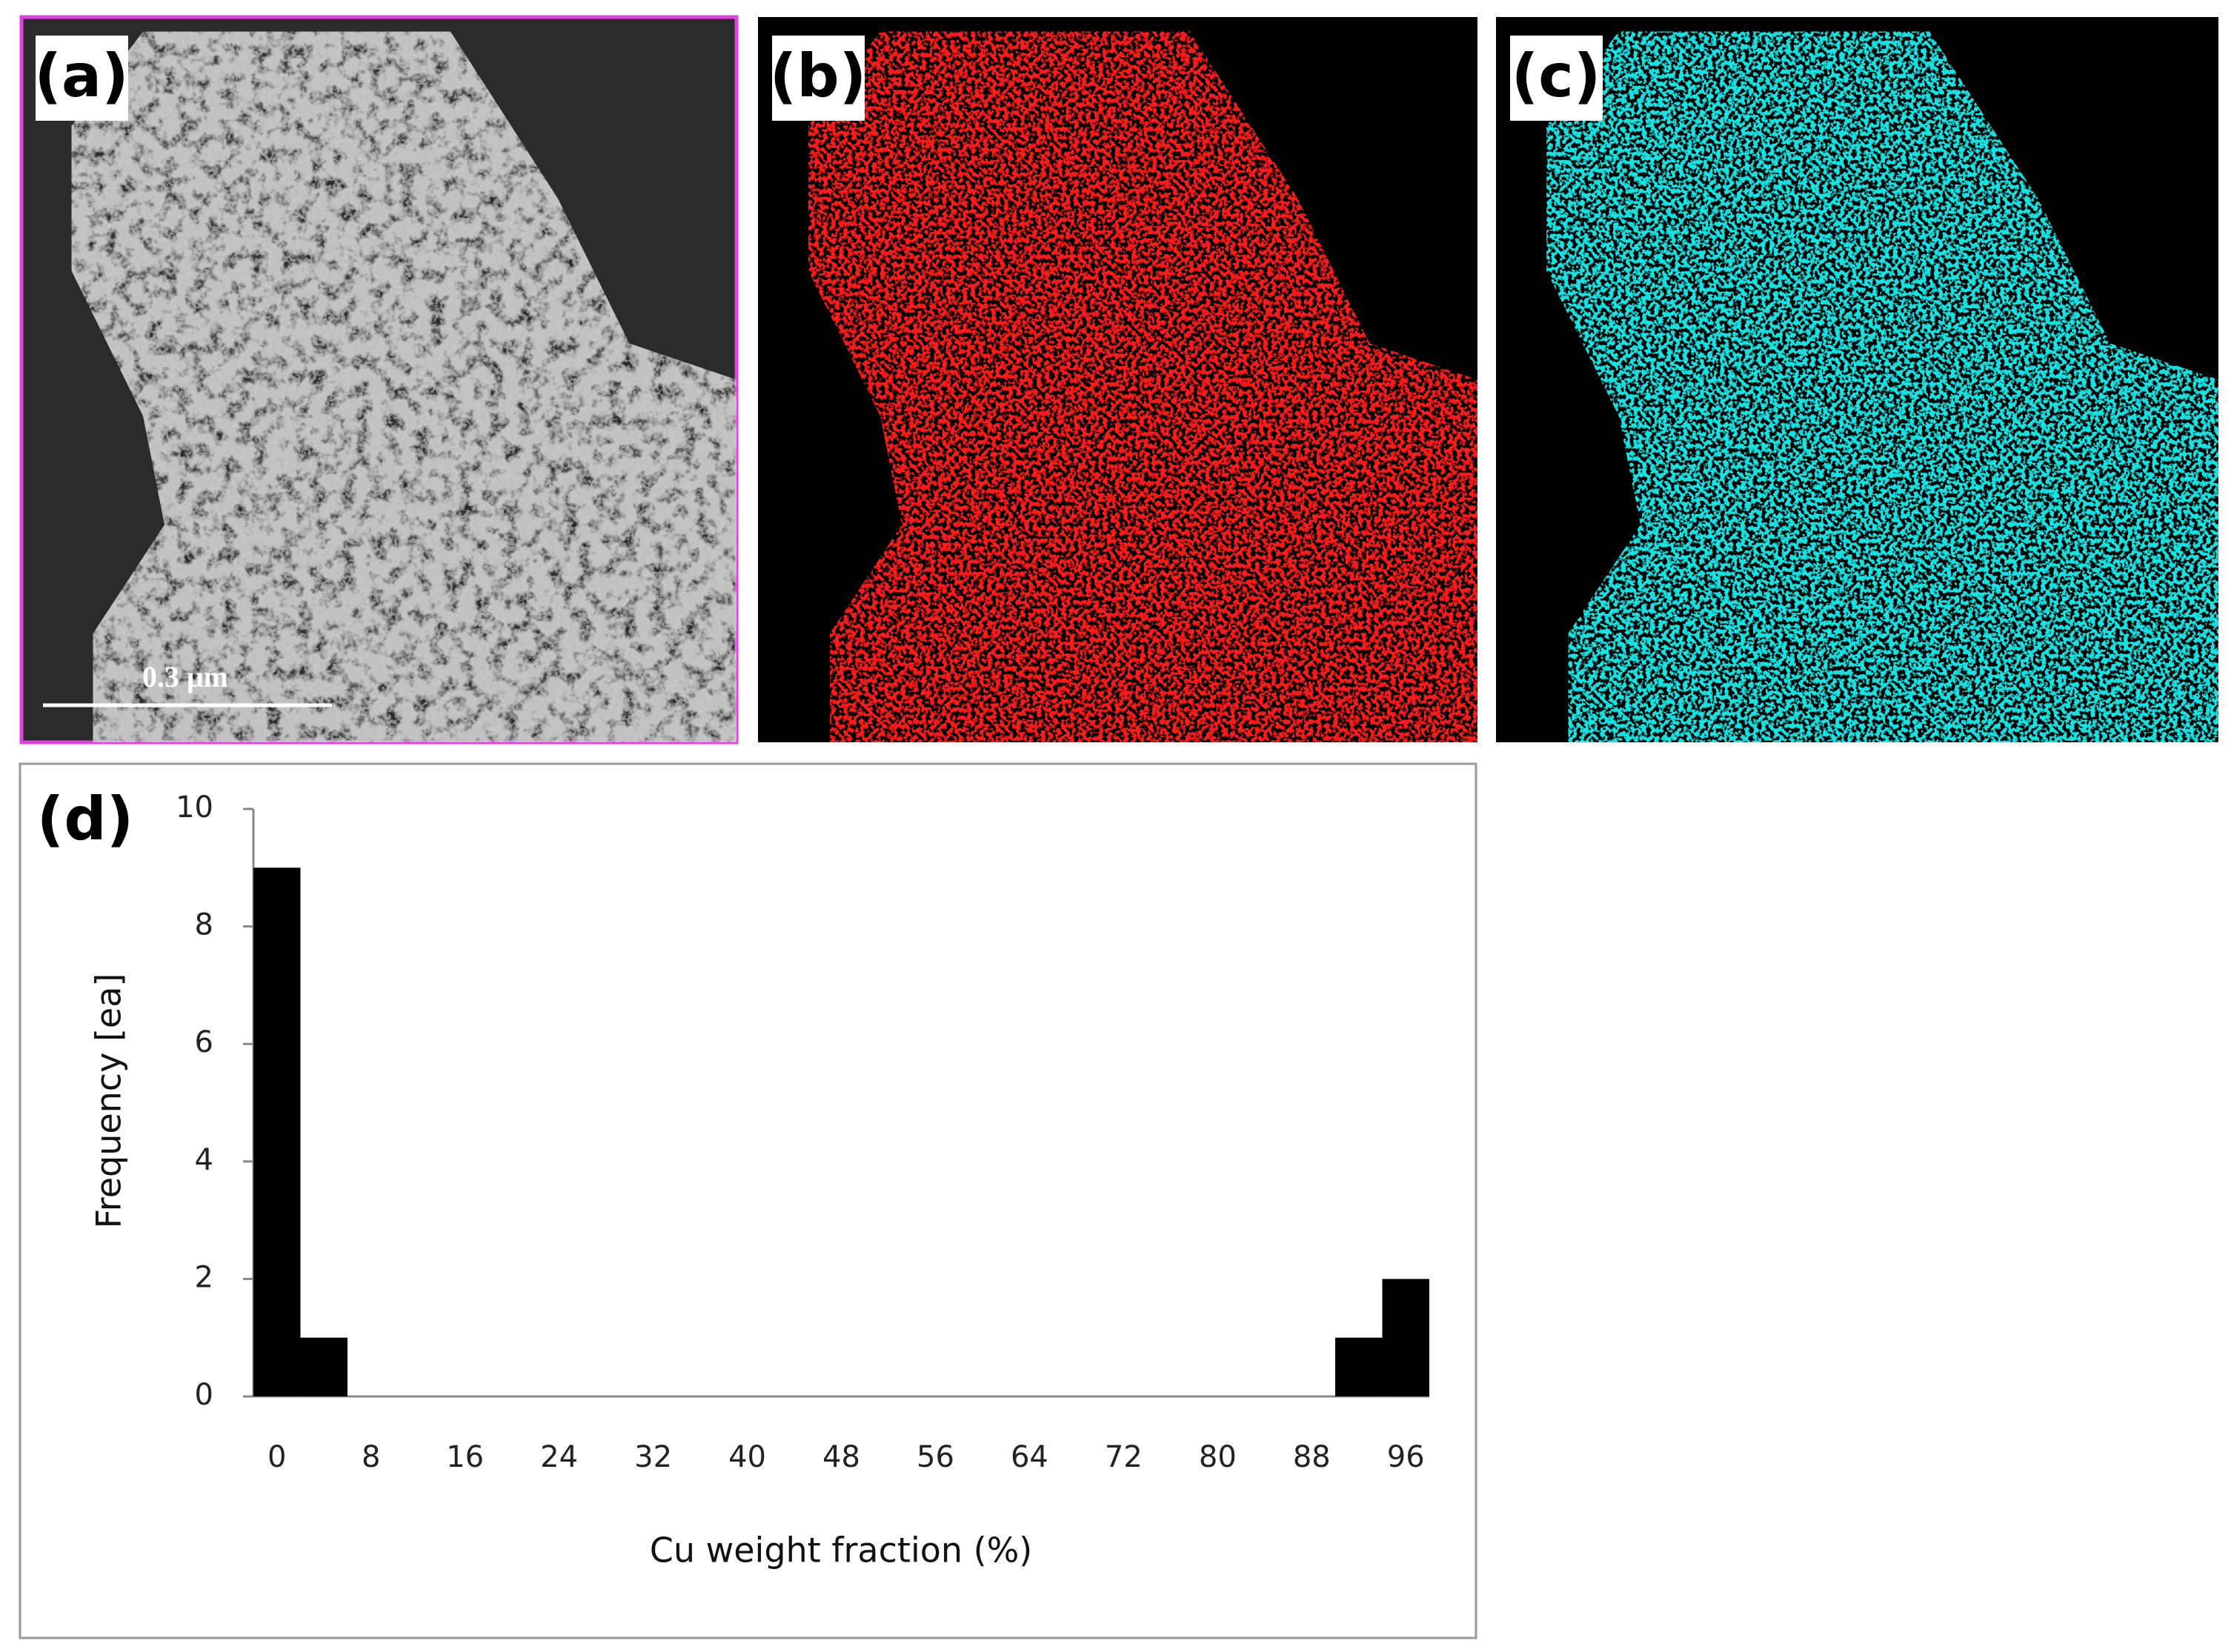 The image size is (2234, 1652). Describe the element at coordinates (204, 1395) in the screenshot. I see `y-tick-label: 0` at that location.